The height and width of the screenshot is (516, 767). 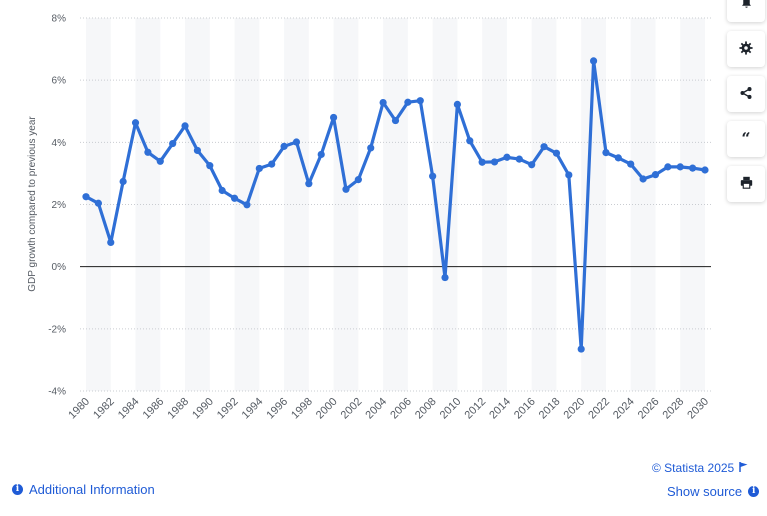 I want to click on y-tick-label: 2%, so click(x=59, y=205).